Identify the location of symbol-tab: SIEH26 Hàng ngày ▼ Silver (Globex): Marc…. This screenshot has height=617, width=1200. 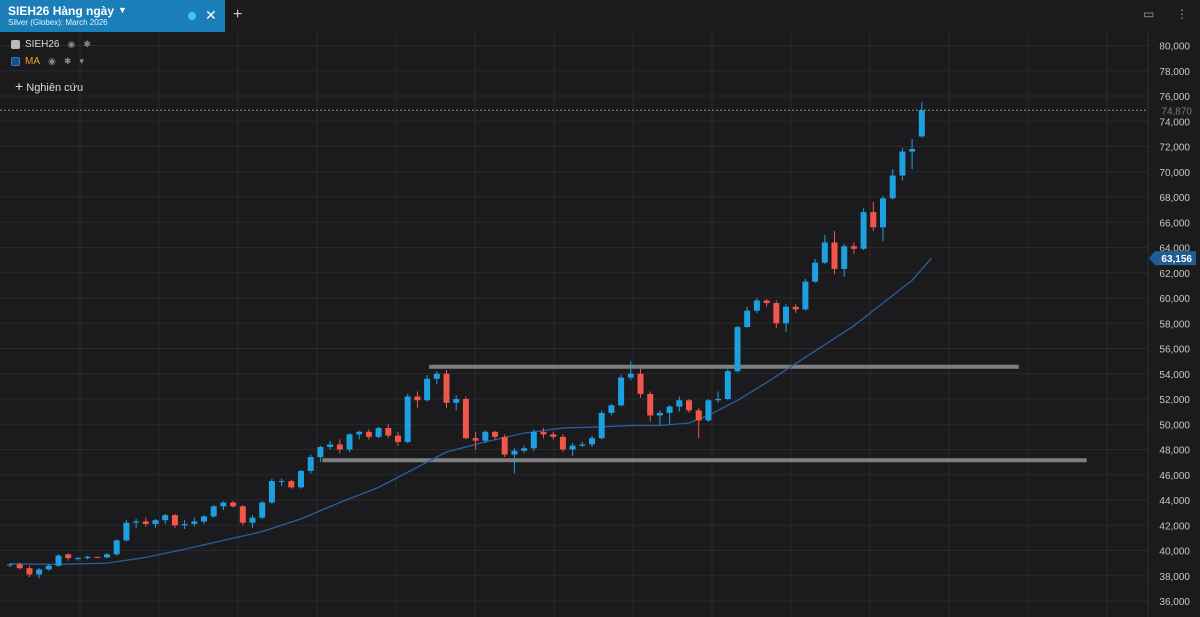
(112, 16).